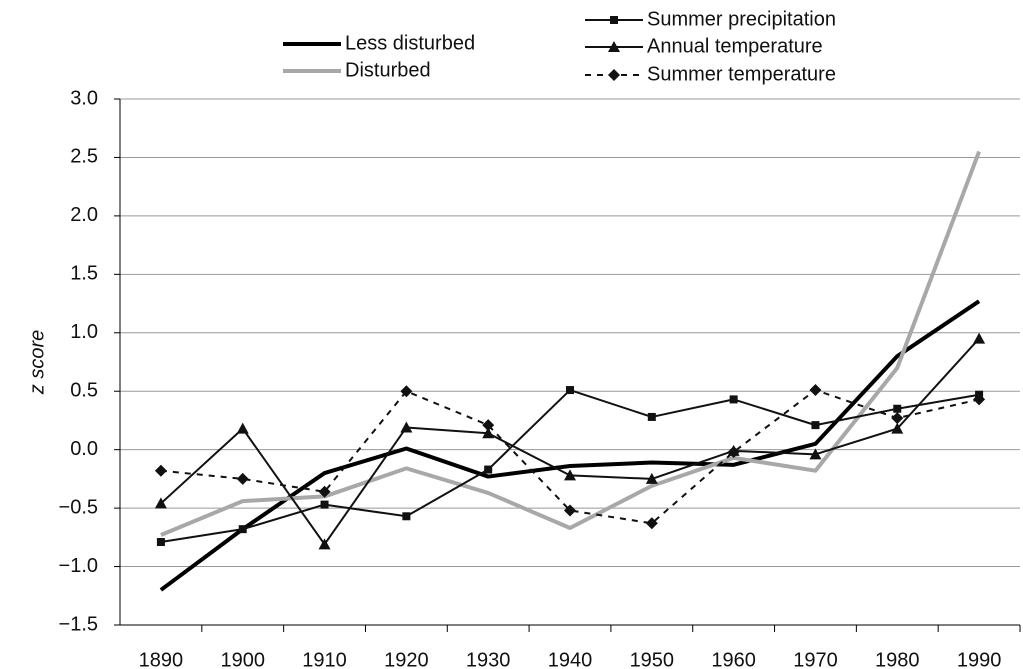 Image resolution: width=1023 pixels, height=669 pixels. I want to click on x-tick-label: 1890, so click(161, 659).